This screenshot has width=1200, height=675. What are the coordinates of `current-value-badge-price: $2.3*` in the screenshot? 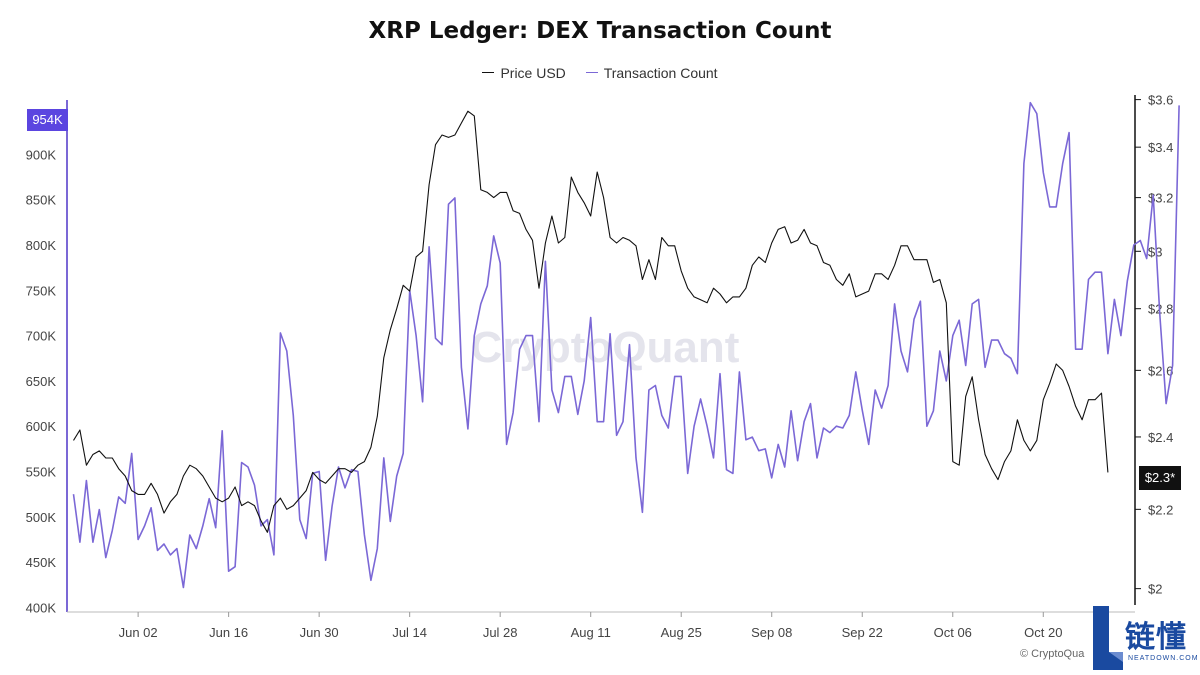 It's located at (1160, 478).